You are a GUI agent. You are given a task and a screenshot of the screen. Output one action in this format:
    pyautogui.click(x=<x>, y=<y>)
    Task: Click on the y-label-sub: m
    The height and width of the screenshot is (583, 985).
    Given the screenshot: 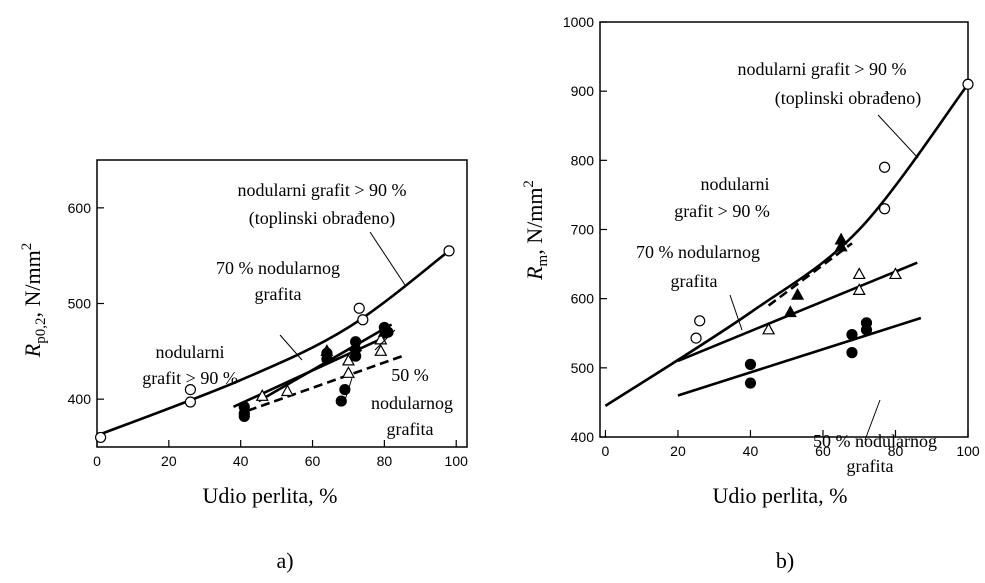 What is the action you would take?
    pyautogui.click(x=543, y=260)
    